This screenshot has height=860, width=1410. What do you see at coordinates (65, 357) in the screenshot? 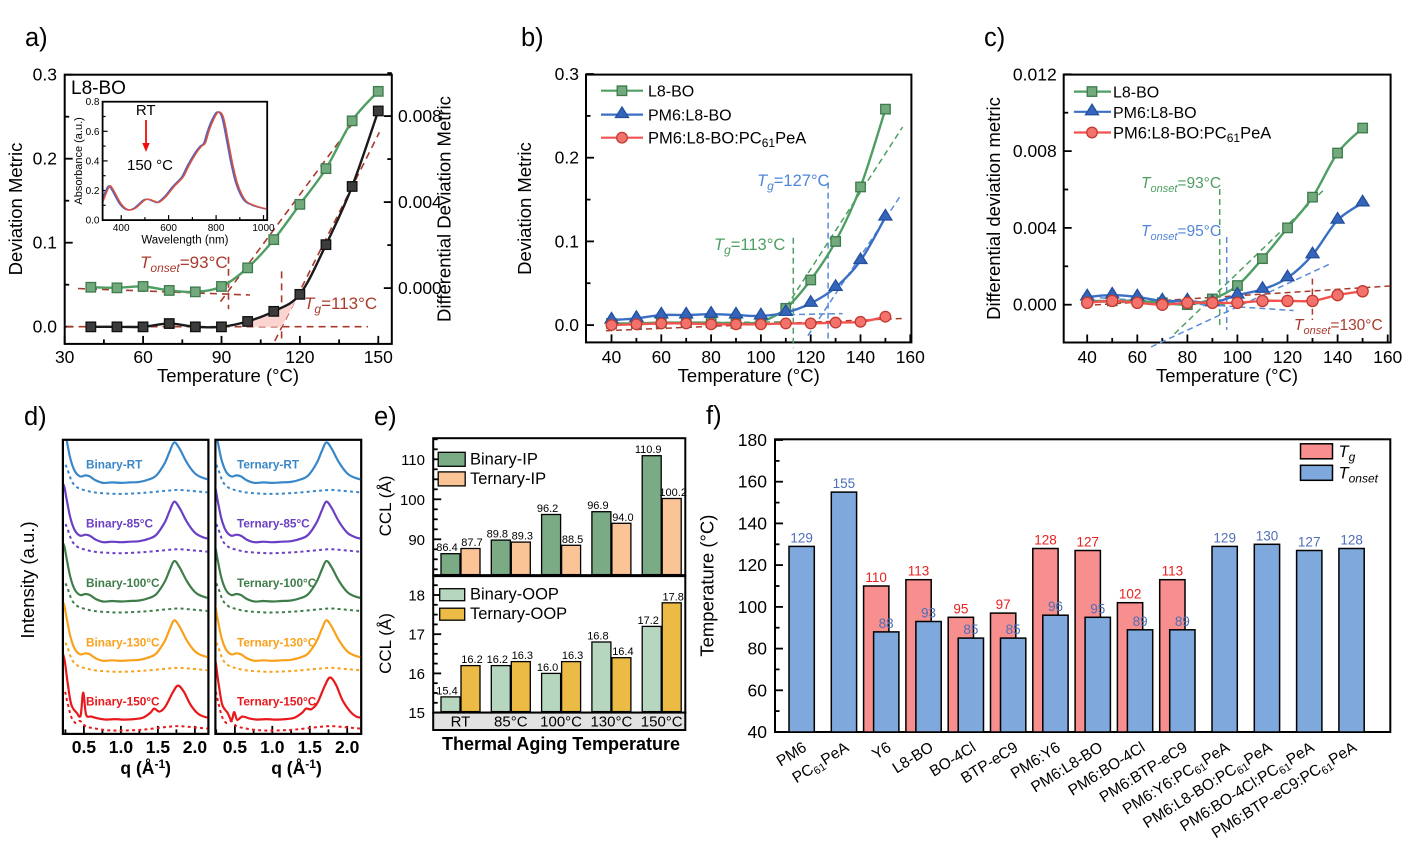
I see `svg-text: 30` at bounding box center [65, 357].